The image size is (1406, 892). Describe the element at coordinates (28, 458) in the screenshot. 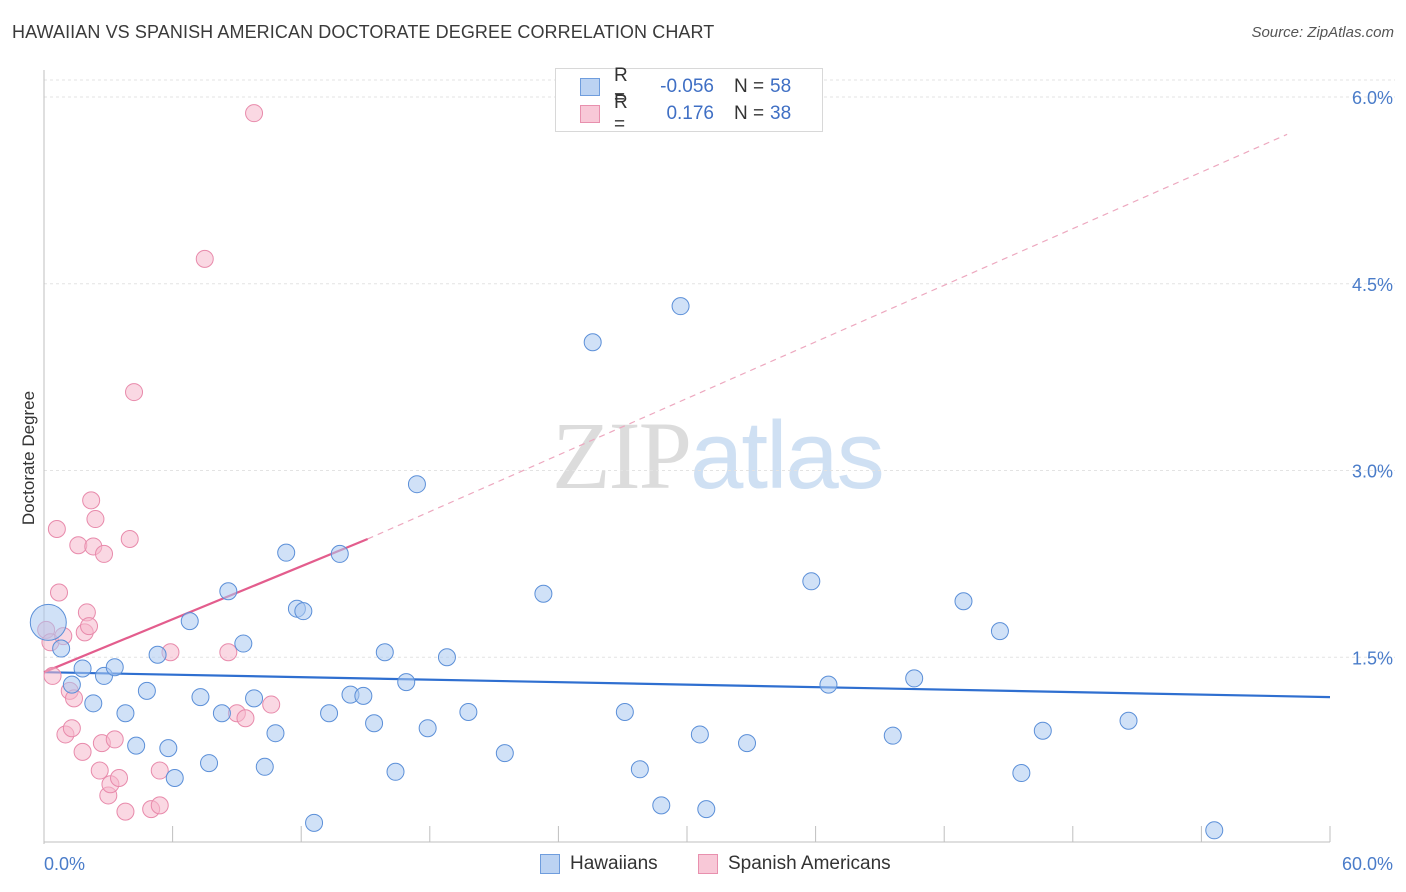

I see `y-axis-label: Doctorate Degree` at that location.